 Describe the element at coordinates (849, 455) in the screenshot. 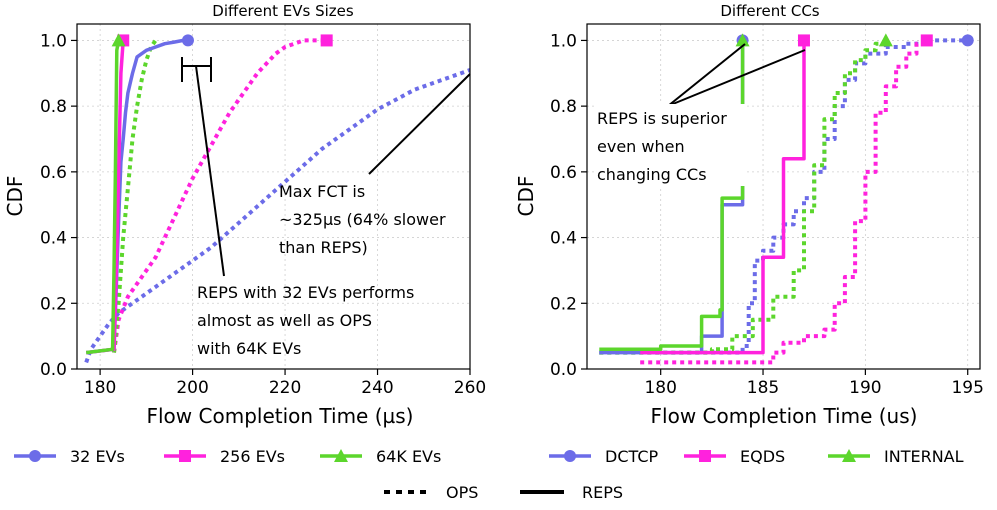

I see `legend-marker-internal` at that location.